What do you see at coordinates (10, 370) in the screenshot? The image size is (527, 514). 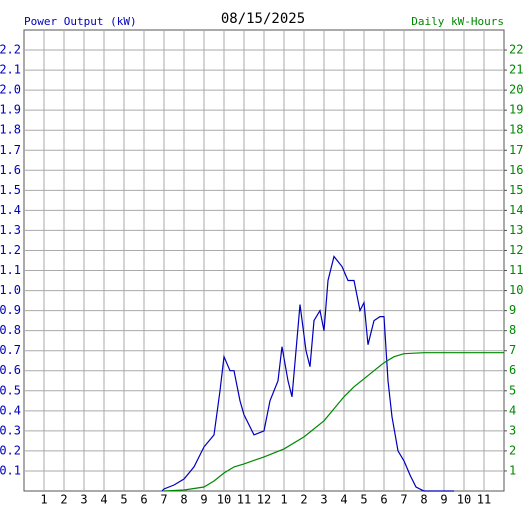 I see `y-tick-label: 0.6` at bounding box center [10, 370].